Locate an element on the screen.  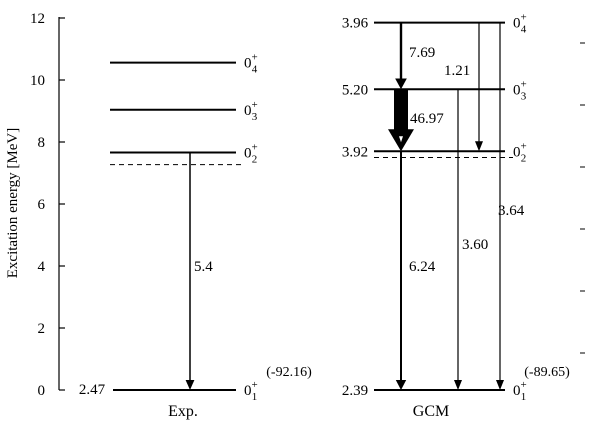
y-tick-label: 8 is located at coordinates (42, 143).